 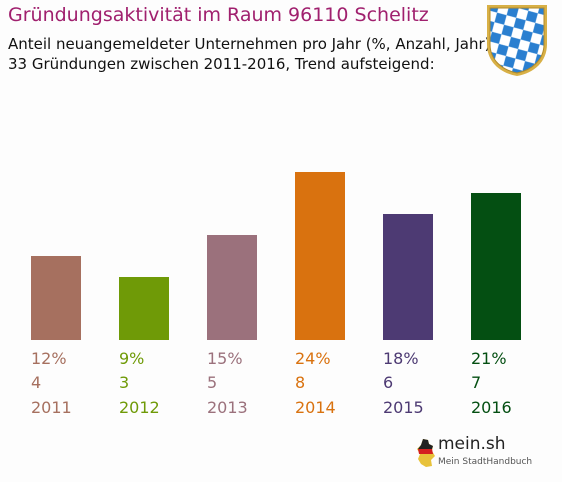 What do you see at coordinates (144, 308) in the screenshot?
I see `bar-2012` at bounding box center [144, 308].